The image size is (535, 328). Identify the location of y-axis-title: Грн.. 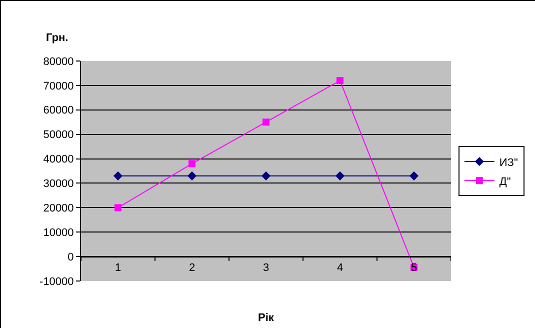
(57, 38).